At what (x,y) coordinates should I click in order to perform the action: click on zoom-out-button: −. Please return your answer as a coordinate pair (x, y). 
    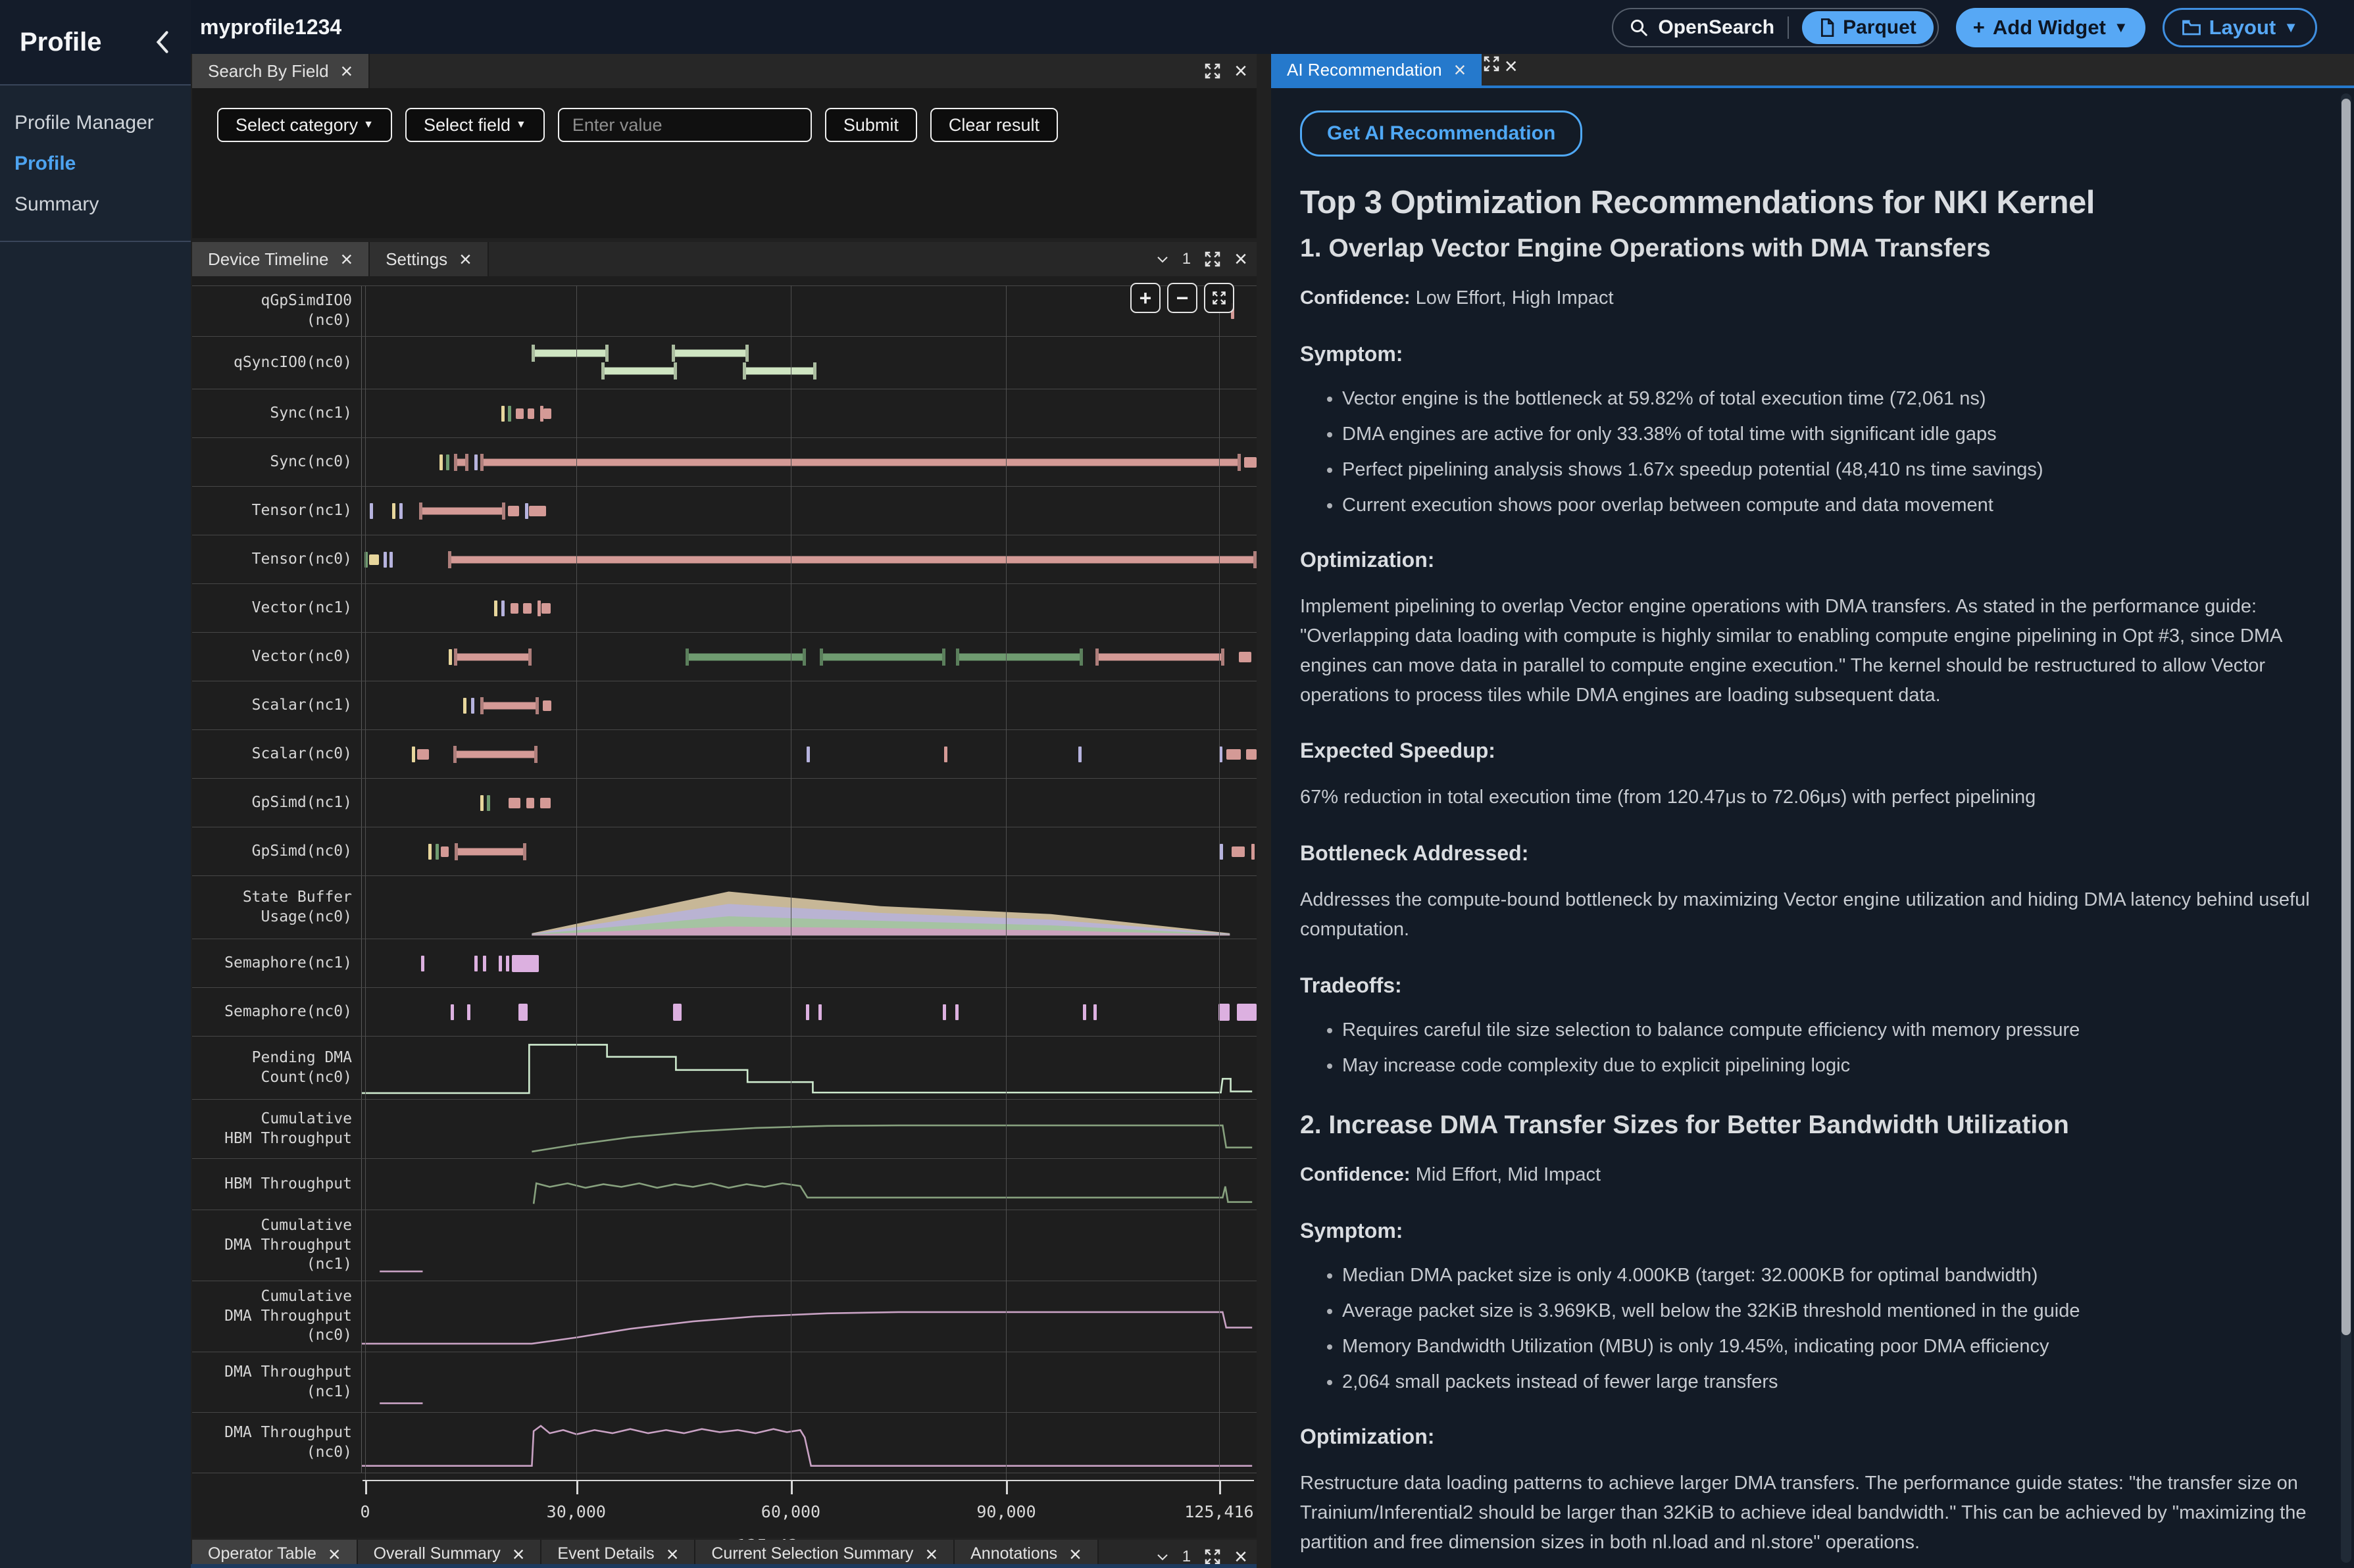
    Looking at the image, I should click on (1182, 298).